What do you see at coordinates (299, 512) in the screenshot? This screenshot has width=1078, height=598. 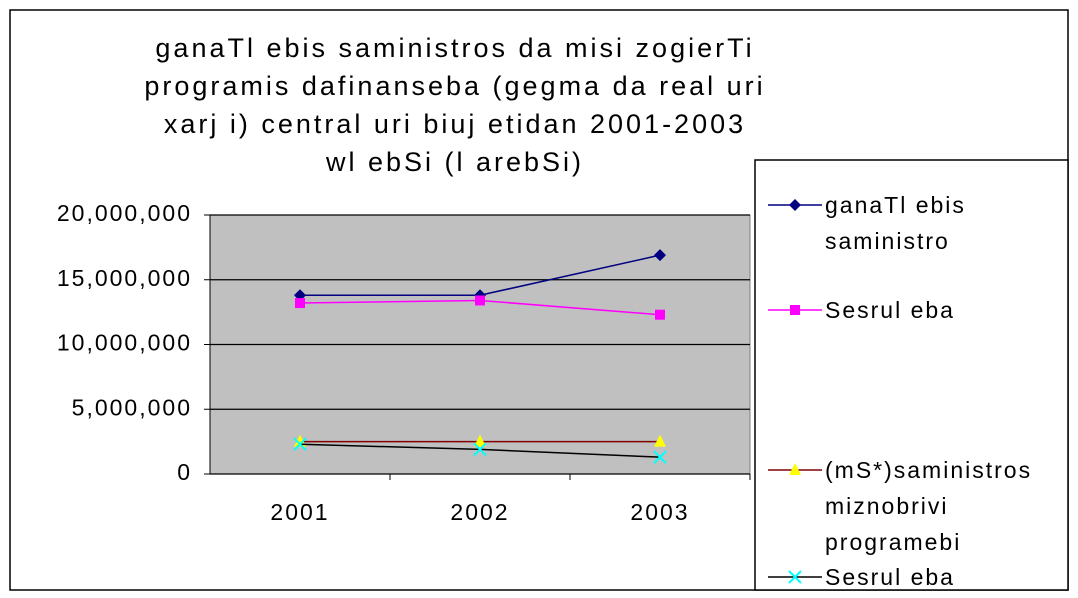 I see `x-tick-label: 2001` at bounding box center [299, 512].